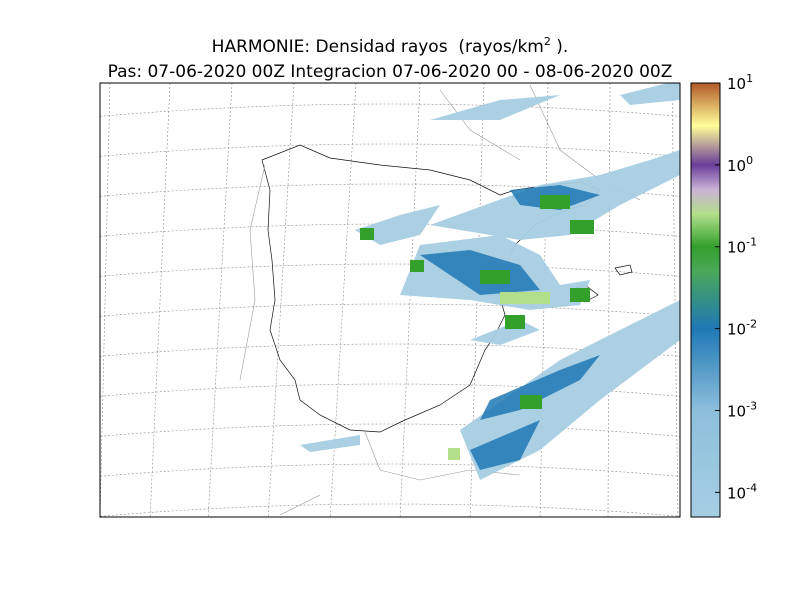 This screenshot has height=600, width=800. What do you see at coordinates (559, 47) in the screenshot?
I see `title-end: ).` at bounding box center [559, 47].